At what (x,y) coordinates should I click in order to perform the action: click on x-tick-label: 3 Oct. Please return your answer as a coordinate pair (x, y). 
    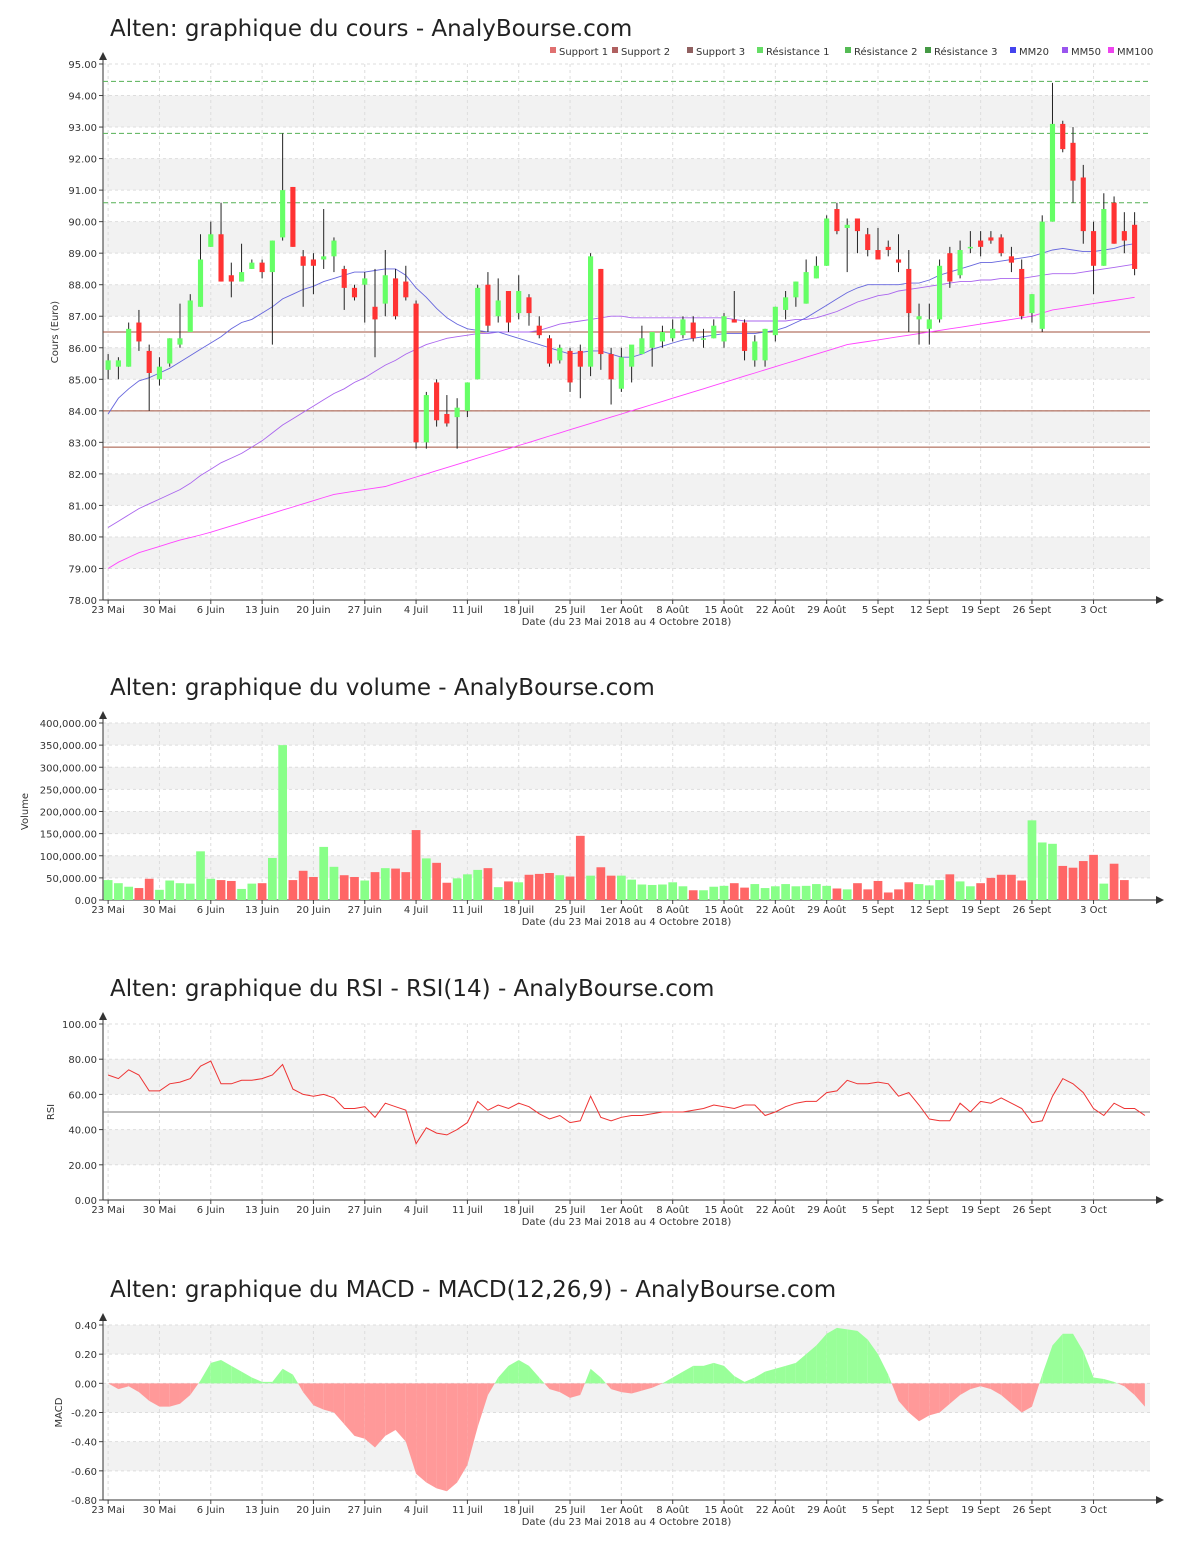
    Looking at the image, I should click on (1093, 910).